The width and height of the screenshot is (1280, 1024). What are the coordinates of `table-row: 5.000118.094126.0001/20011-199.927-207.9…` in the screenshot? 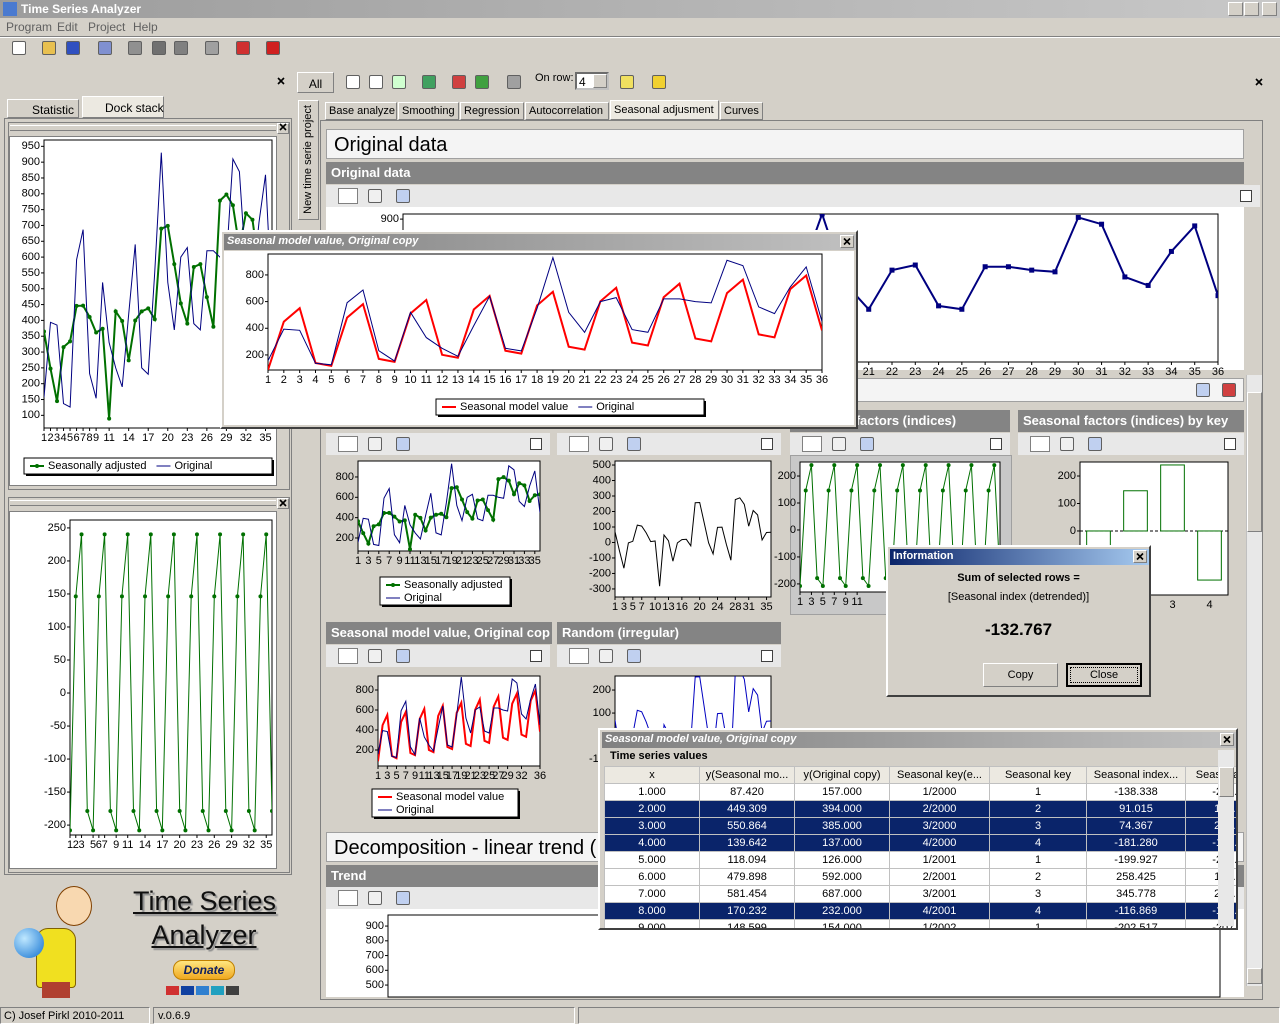 It's located at (920, 860).